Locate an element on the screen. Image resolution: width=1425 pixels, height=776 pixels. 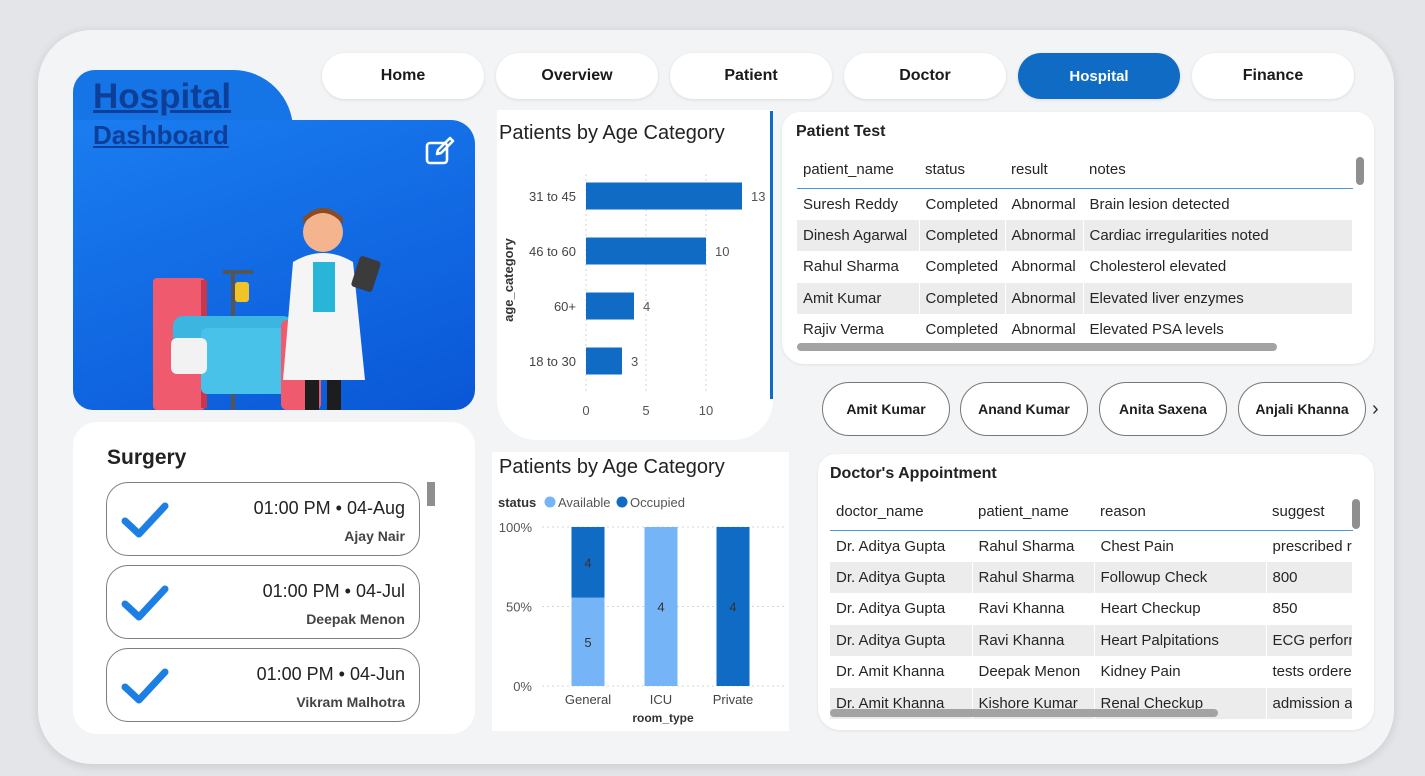
column-header: result is located at coordinates (1044, 170).